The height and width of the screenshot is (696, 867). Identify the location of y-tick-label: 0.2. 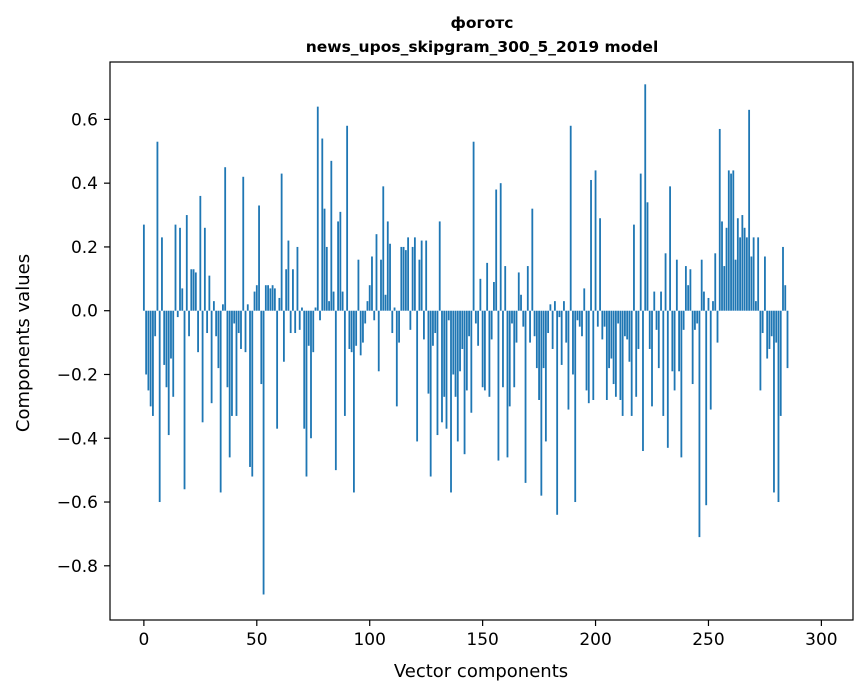
(84, 248).